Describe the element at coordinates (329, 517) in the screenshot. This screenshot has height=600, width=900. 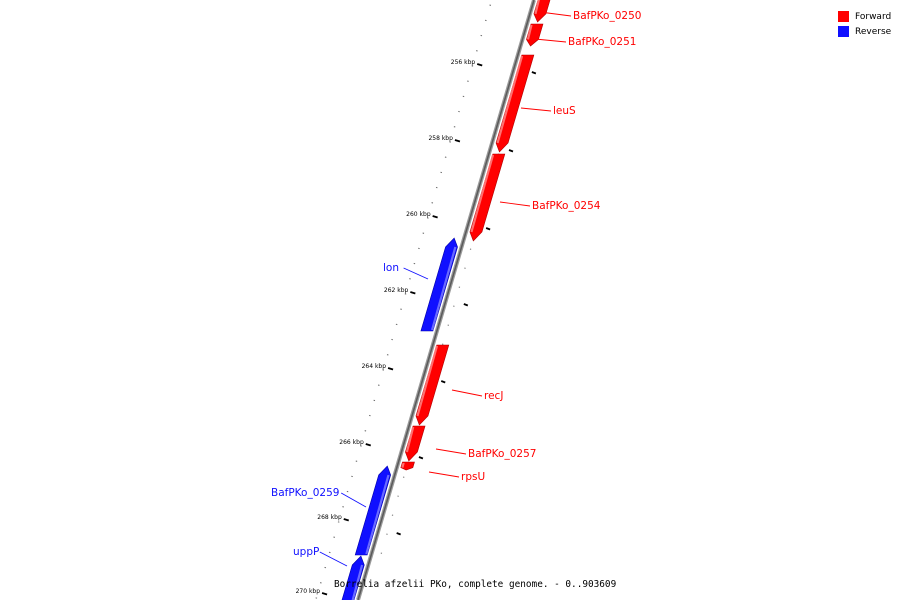
I see `tick-label: 268 kbp` at that location.